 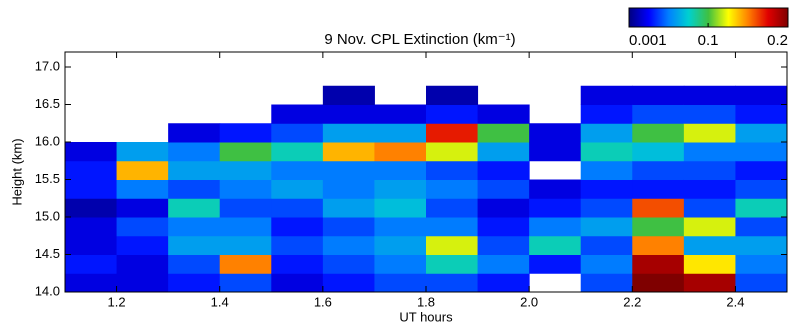 I want to click on y-tick-label: 16.5, so click(x=47, y=103).